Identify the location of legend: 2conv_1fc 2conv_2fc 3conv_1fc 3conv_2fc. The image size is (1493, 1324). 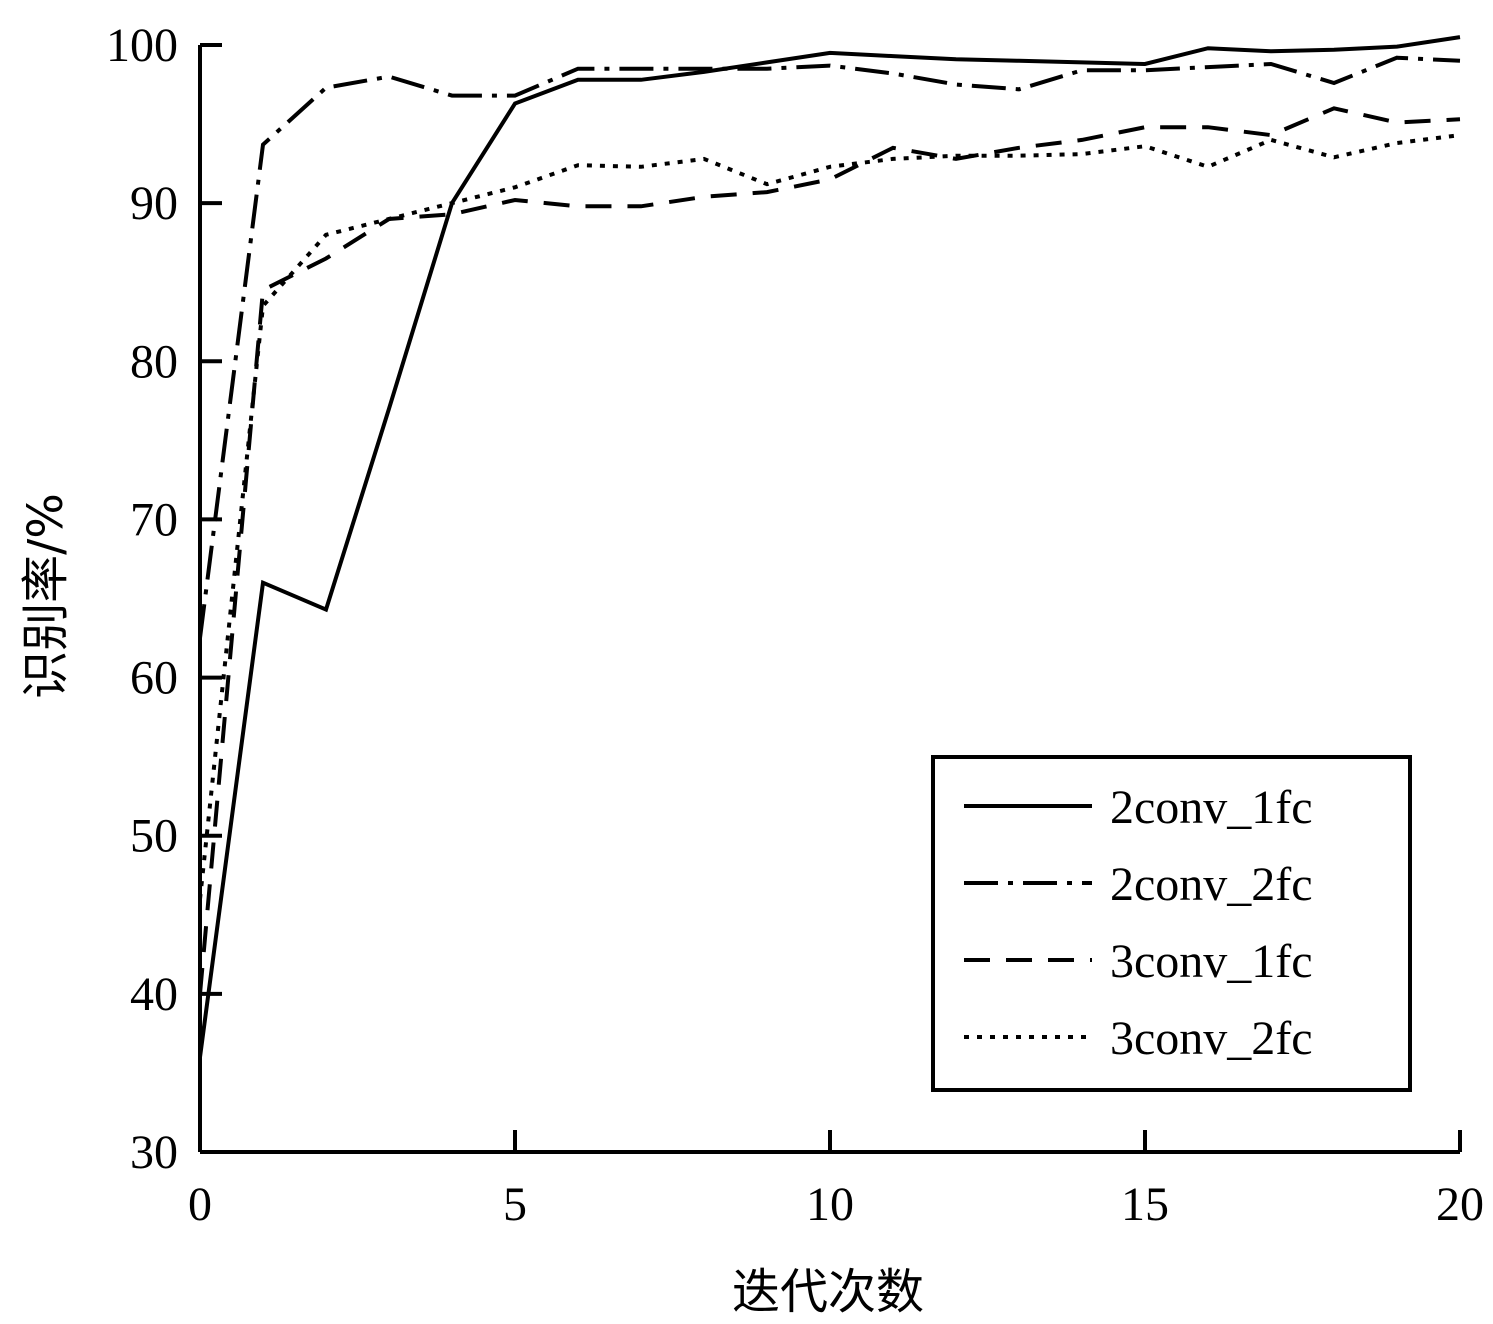
(1171, 923).